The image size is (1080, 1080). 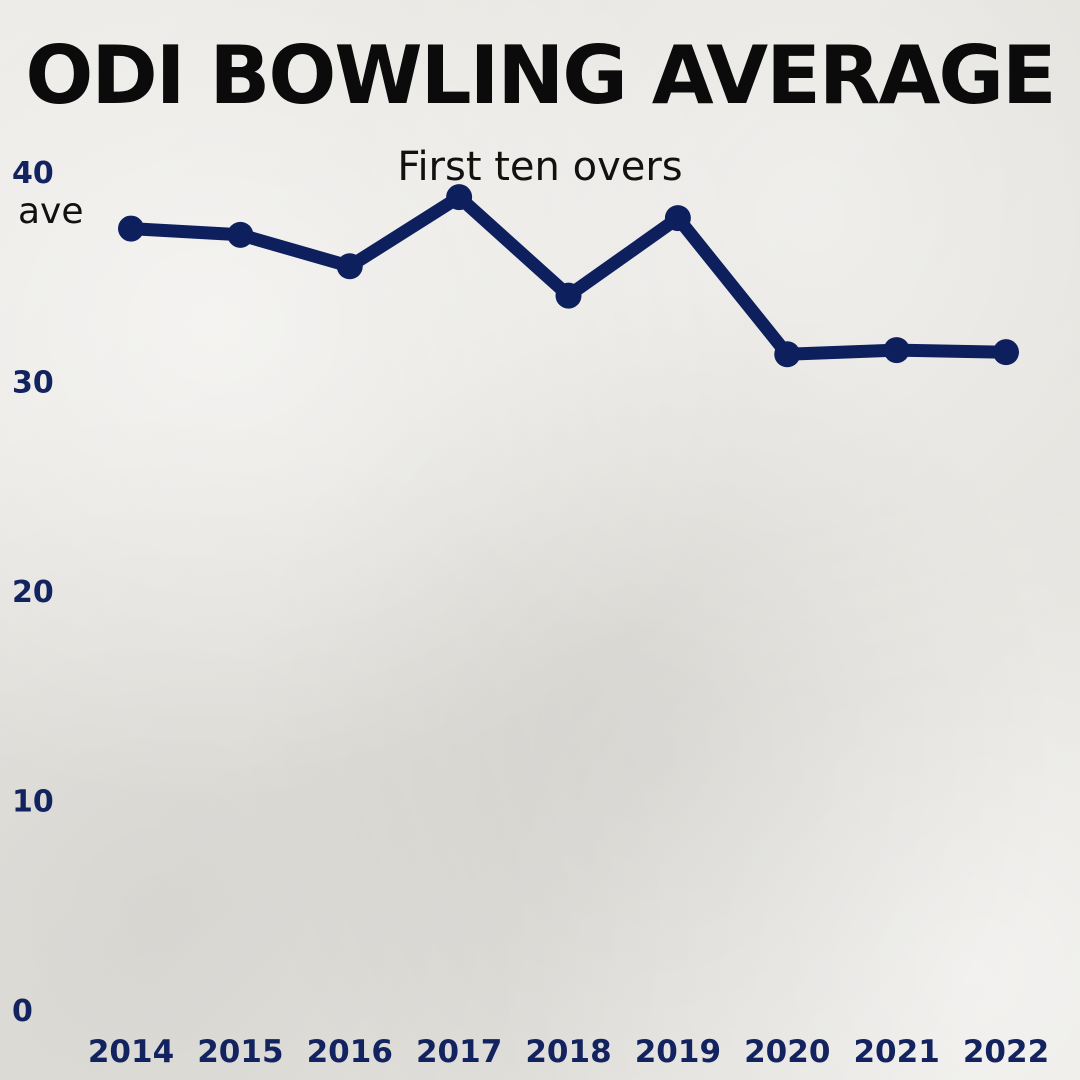 What do you see at coordinates (787, 354) in the screenshot?
I see `data-point-2020` at bounding box center [787, 354].